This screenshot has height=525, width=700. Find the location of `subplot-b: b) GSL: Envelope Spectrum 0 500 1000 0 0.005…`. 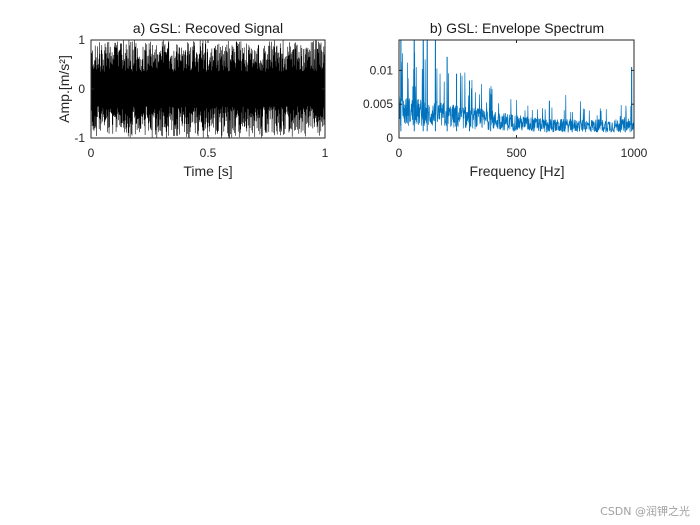

subplot-b: b) GSL: Envelope Spectrum 0 500 1000 0 0.005… is located at coordinates (505, 99).